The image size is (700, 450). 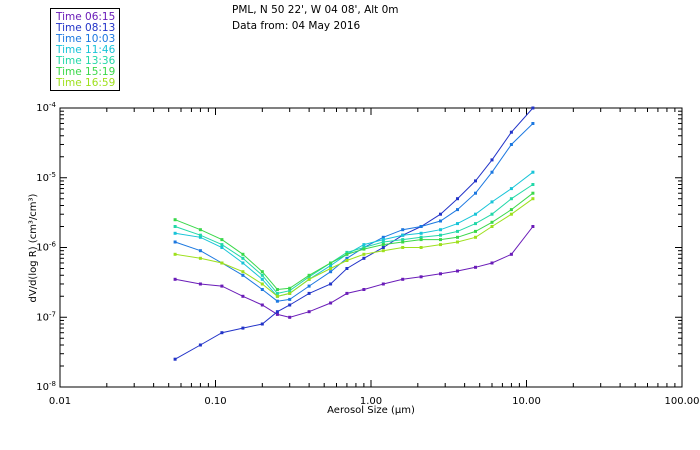 I want to click on legend-item: Time 15:19, so click(x=86, y=72).